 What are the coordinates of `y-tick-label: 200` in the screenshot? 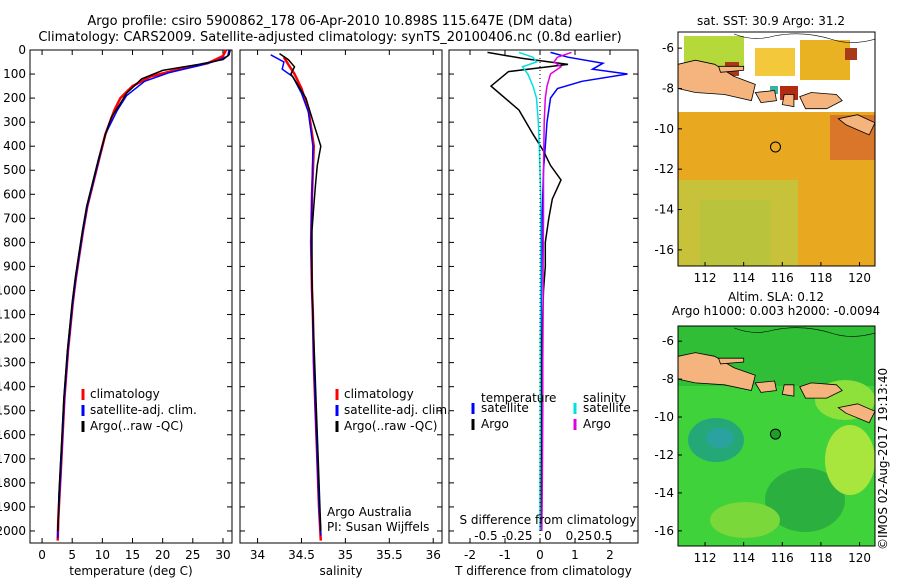 It's located at (14, 98).